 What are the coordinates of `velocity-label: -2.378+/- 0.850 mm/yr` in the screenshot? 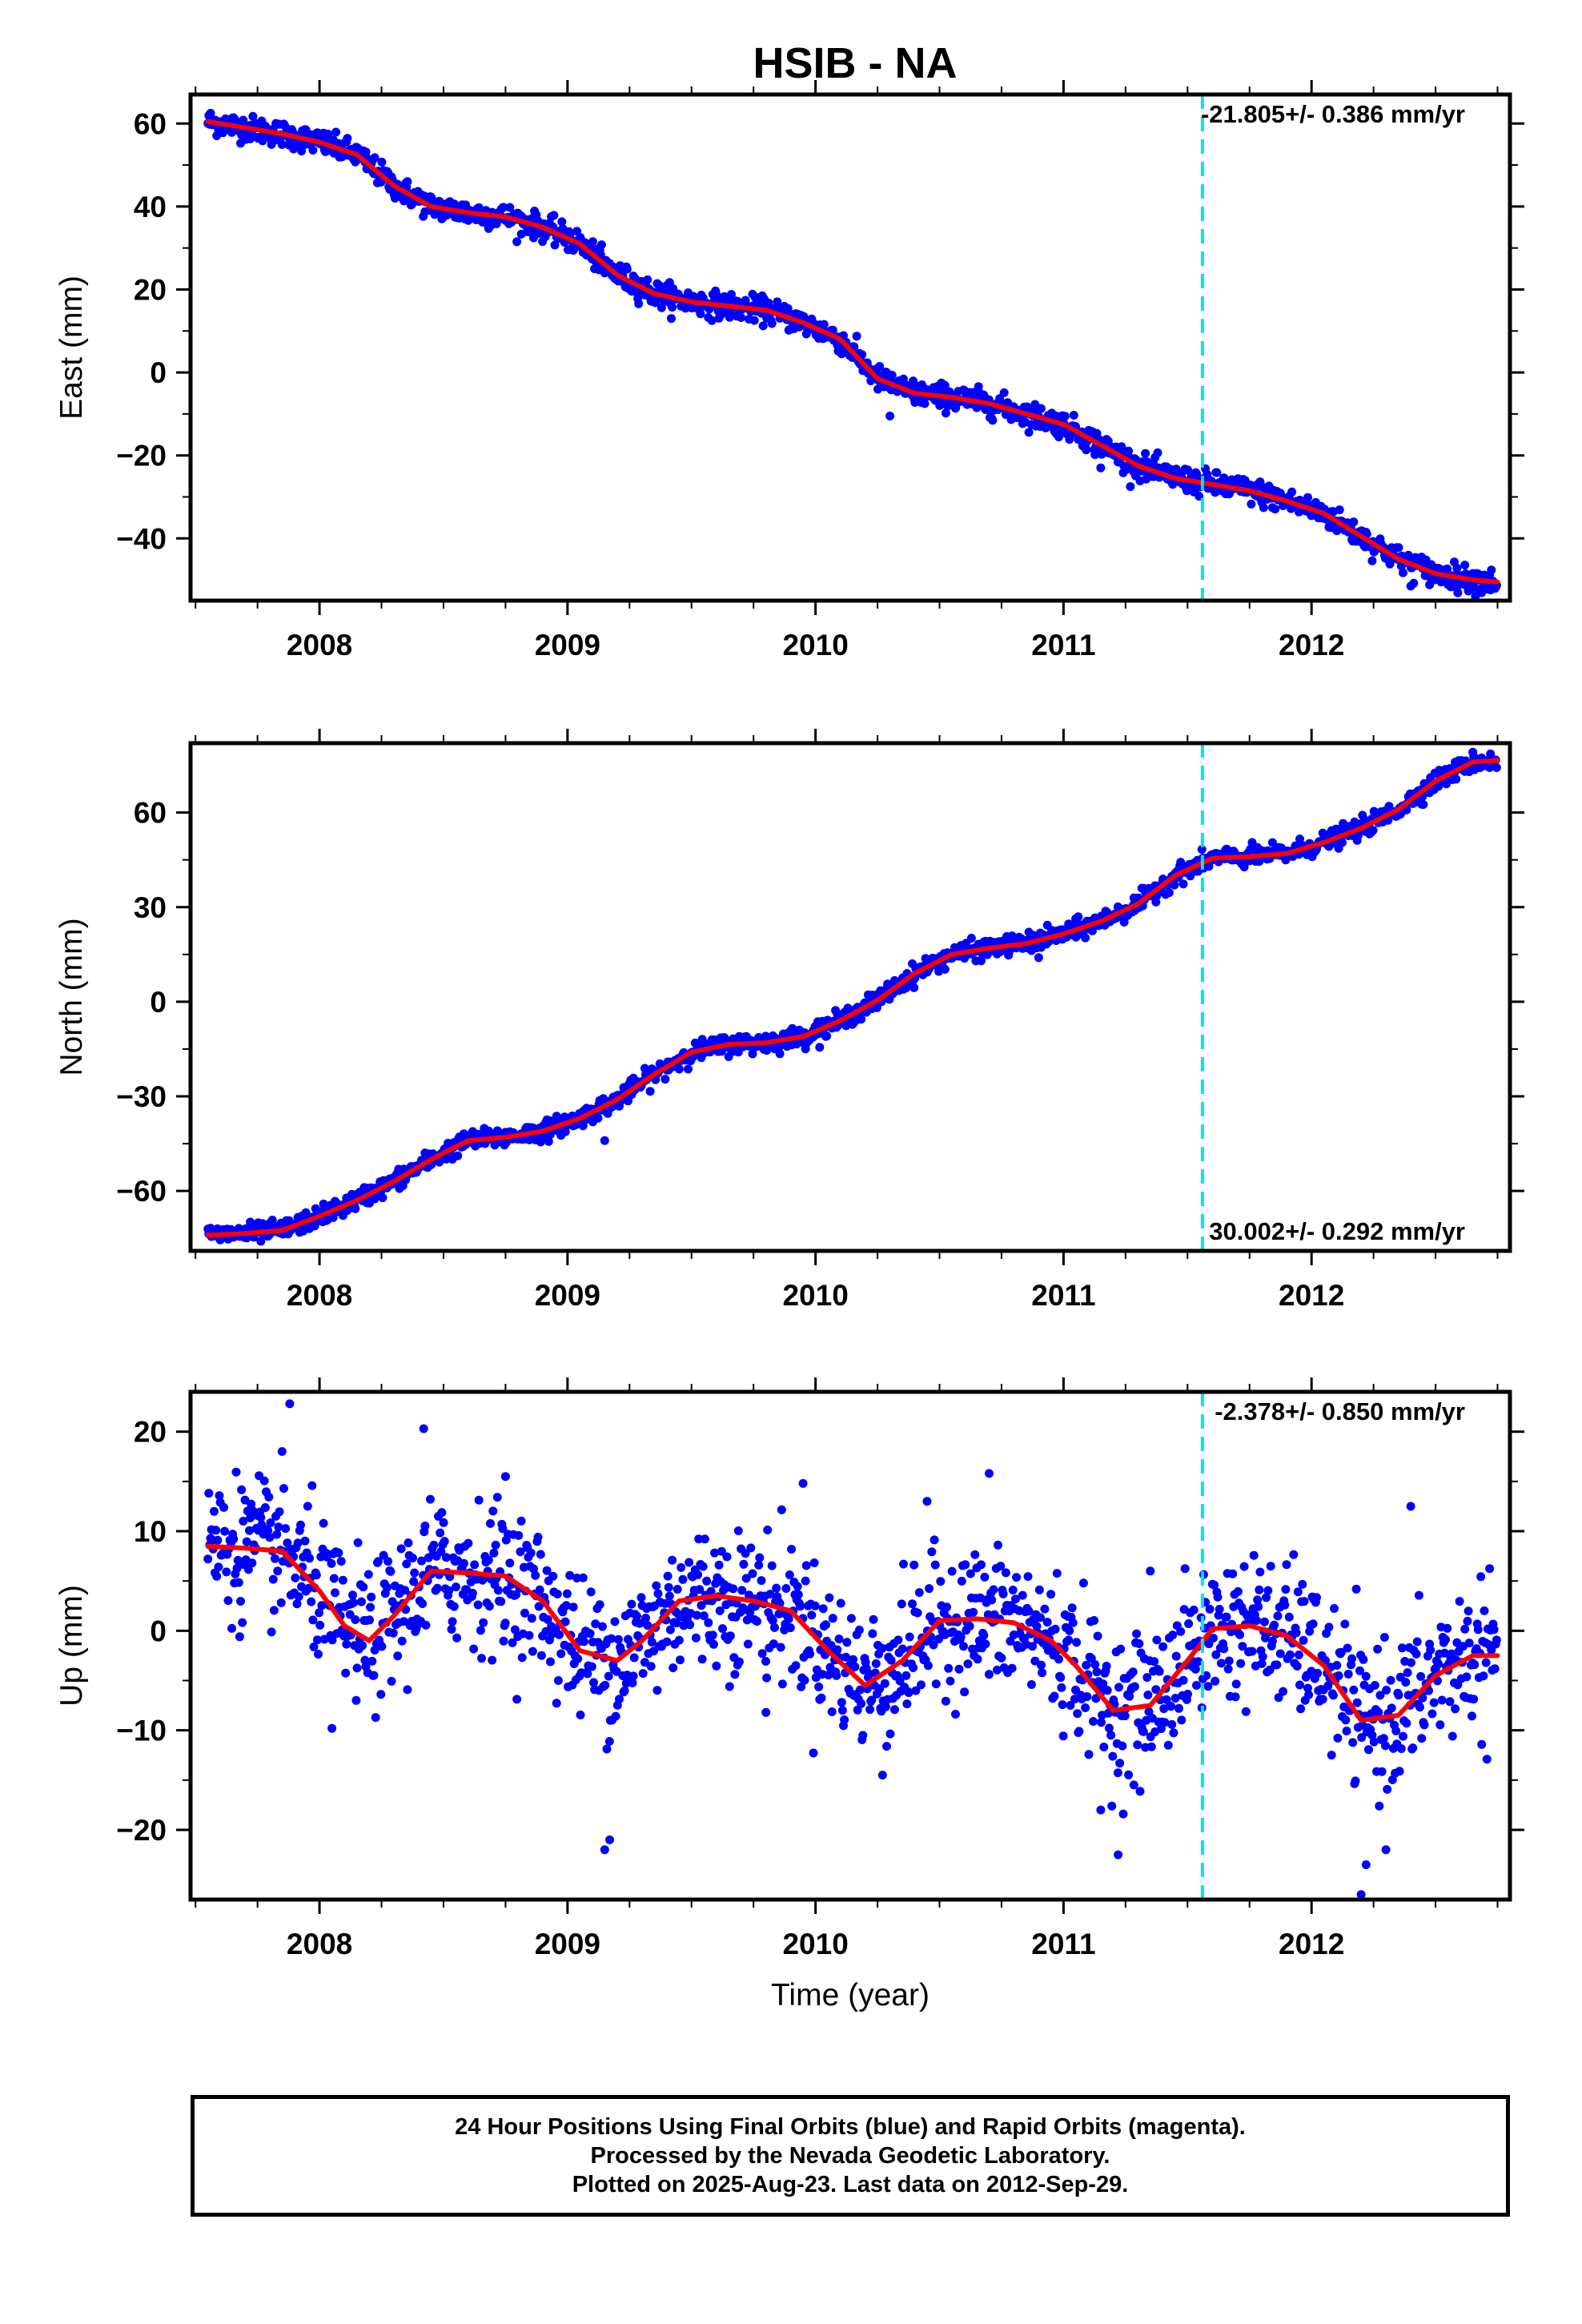 It's located at (1340, 1411).